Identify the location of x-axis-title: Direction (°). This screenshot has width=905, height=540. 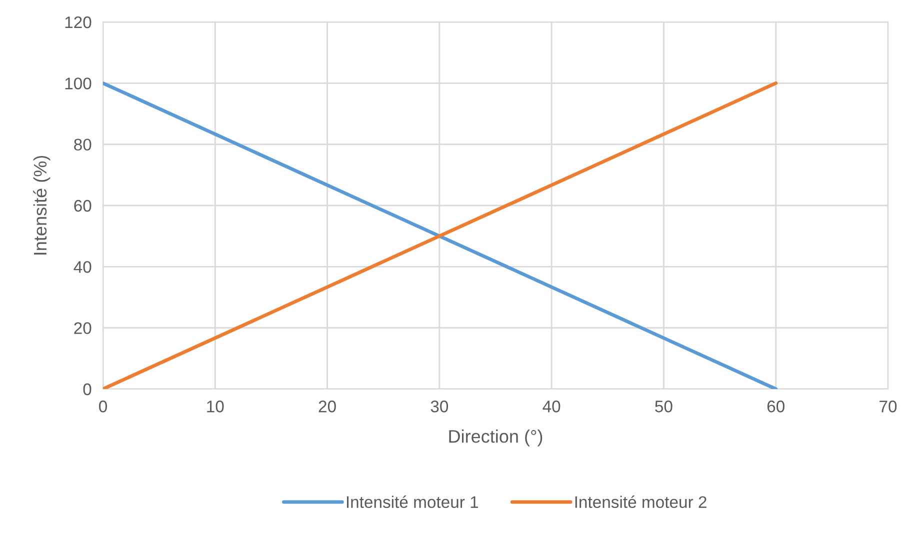
(495, 438).